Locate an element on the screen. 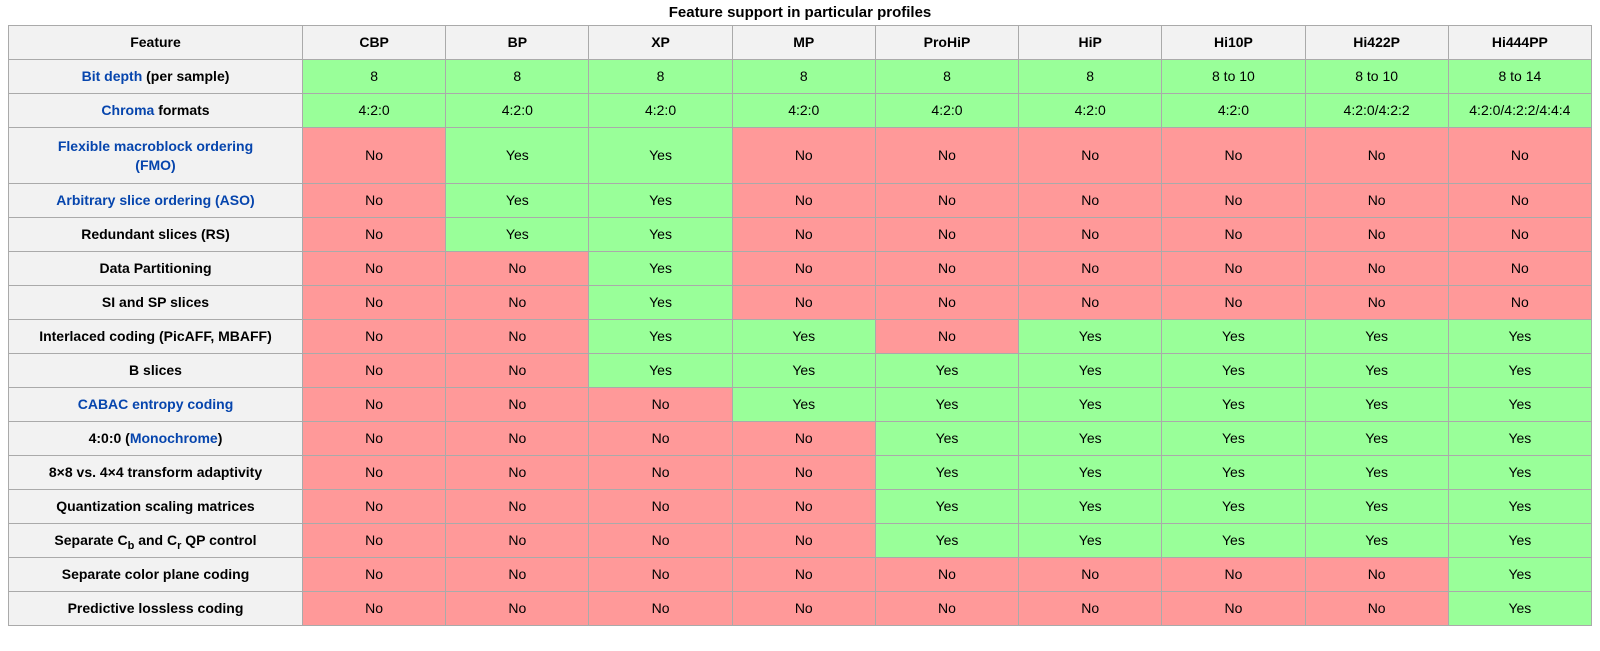 Image resolution: width=1600 pixels, height=651 pixels. feature-label: B slices is located at coordinates (155, 370).